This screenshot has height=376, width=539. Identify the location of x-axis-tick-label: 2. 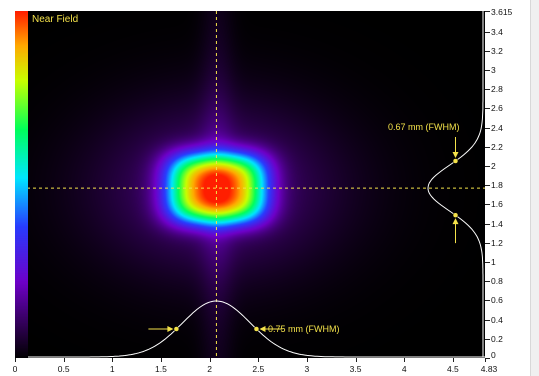
(209, 369).